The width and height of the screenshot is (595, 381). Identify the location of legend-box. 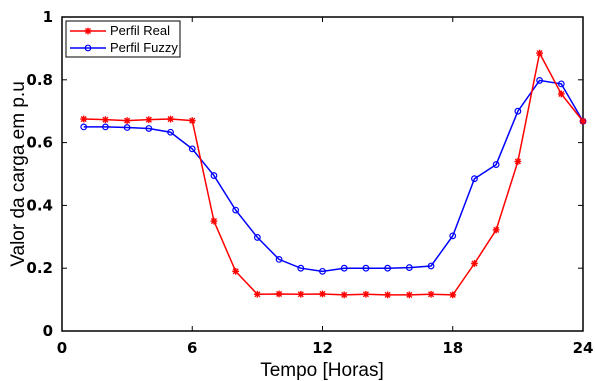
(123, 39).